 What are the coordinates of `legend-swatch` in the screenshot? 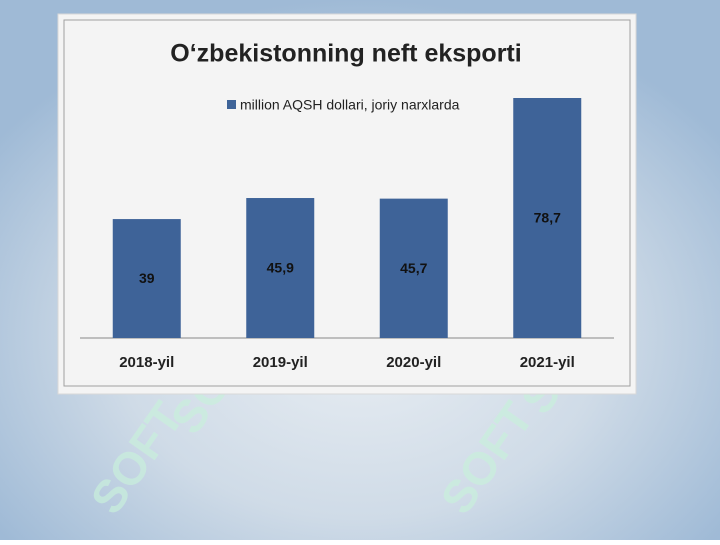 It's located at (231, 104).